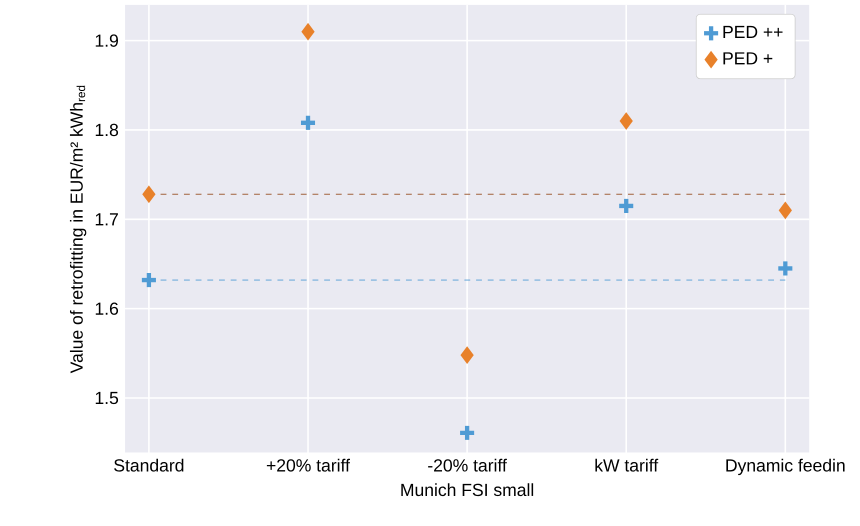  I want to click on y-axis-title: Value of retrofitting in EUR/m² kWh$_{red}$, so click(78, 230).